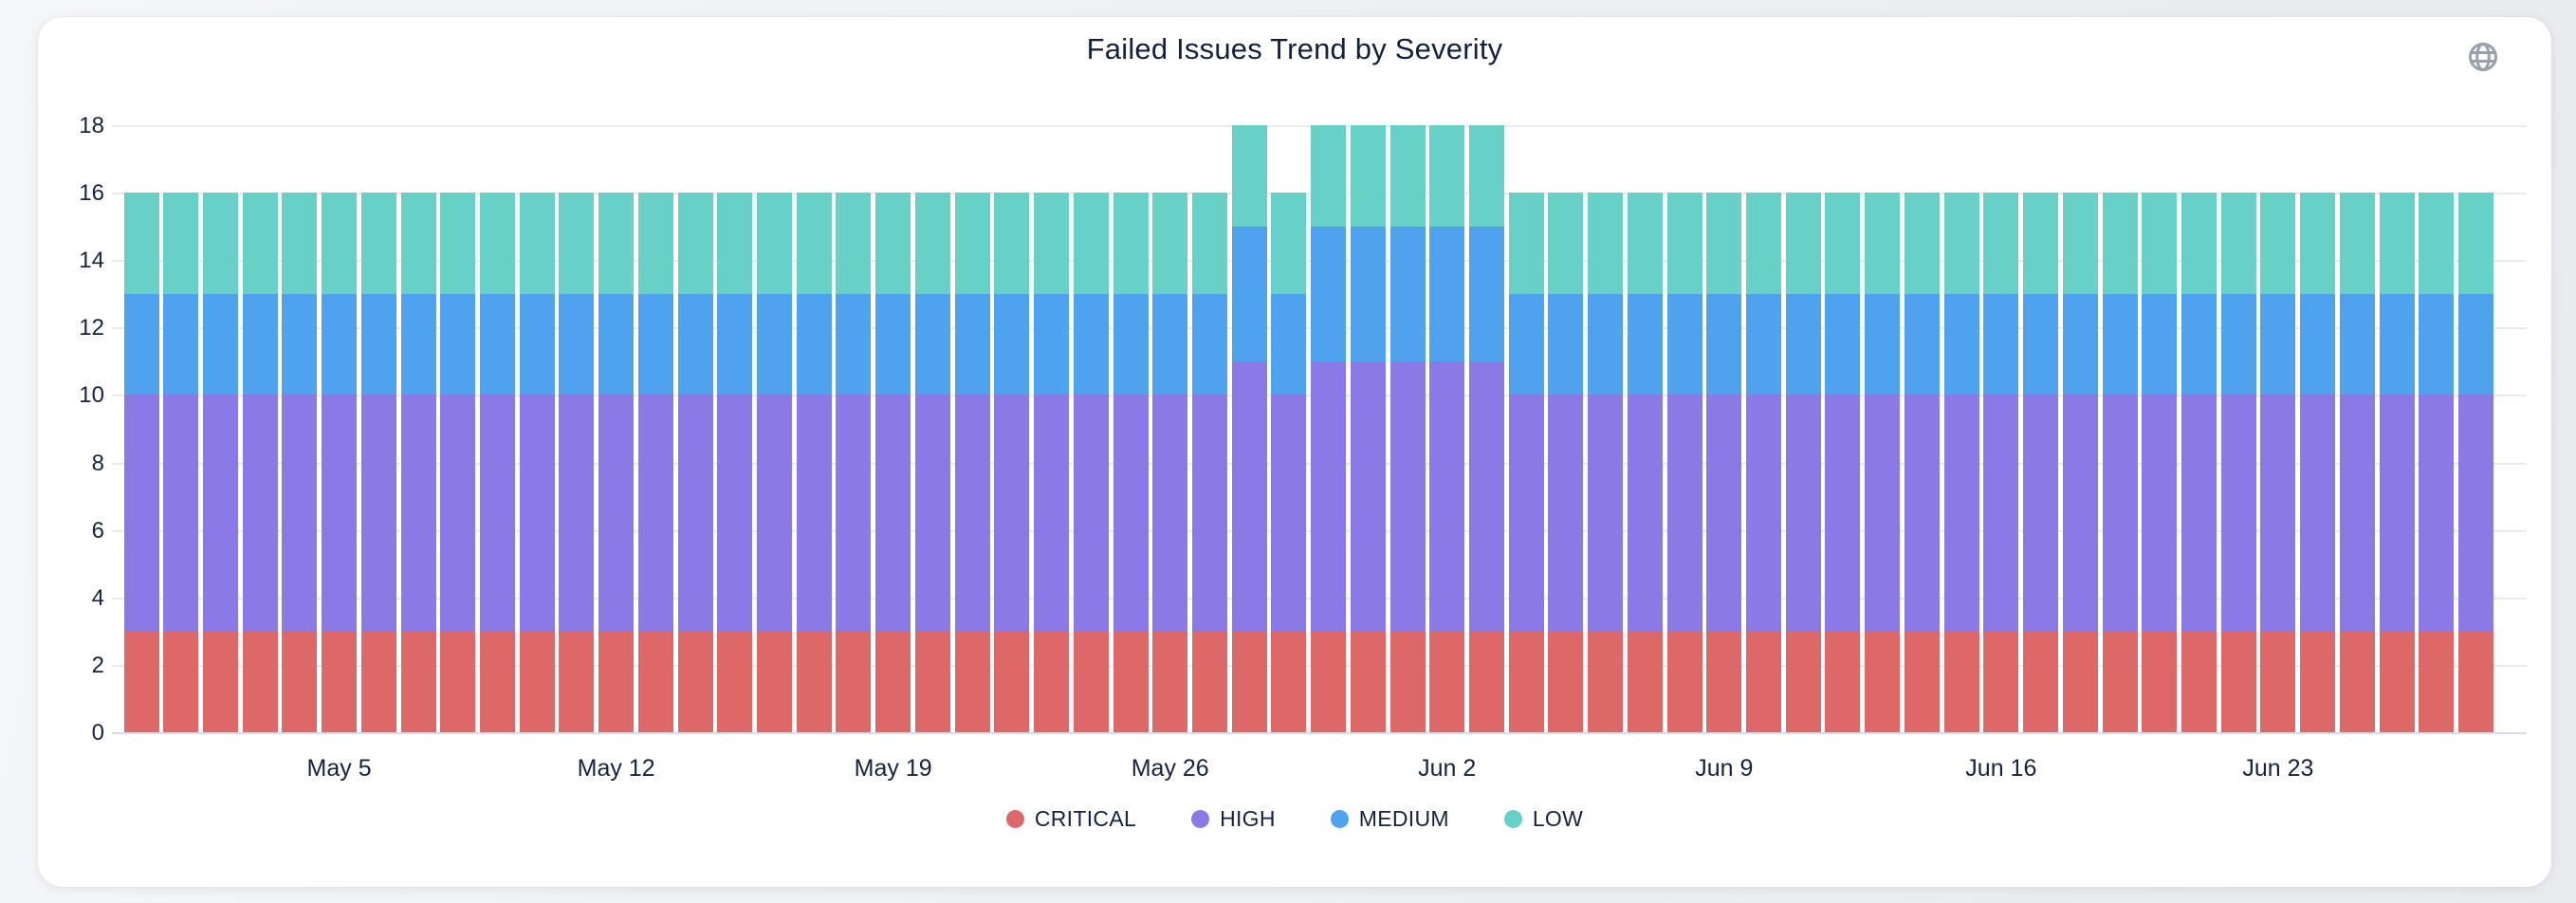  I want to click on legend-item-high: HIGH, so click(1233, 819).